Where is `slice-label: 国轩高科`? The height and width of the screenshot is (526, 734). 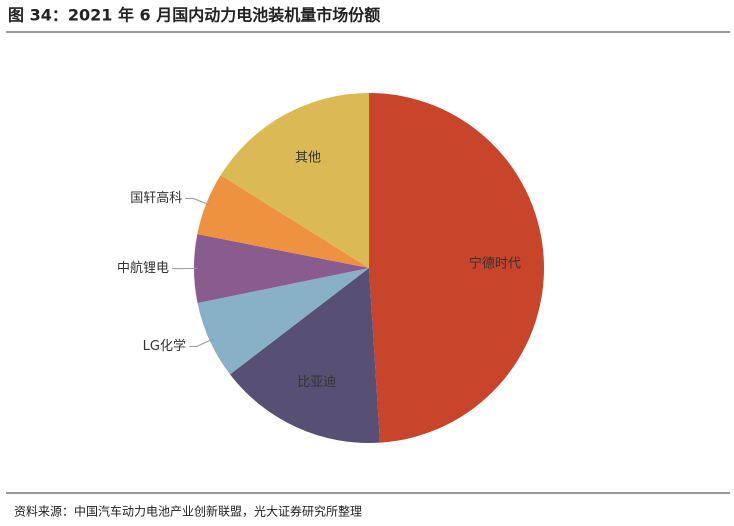 slice-label: 国轩高科 is located at coordinates (156, 198).